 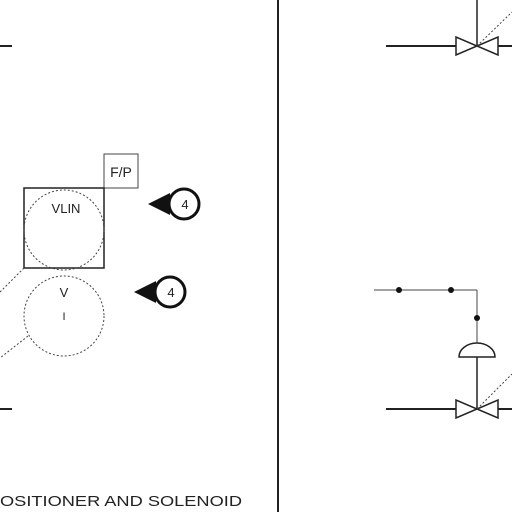 What do you see at coordinates (477, 375) in the screenshot?
I see `diaphragm-actuator` at bounding box center [477, 375].